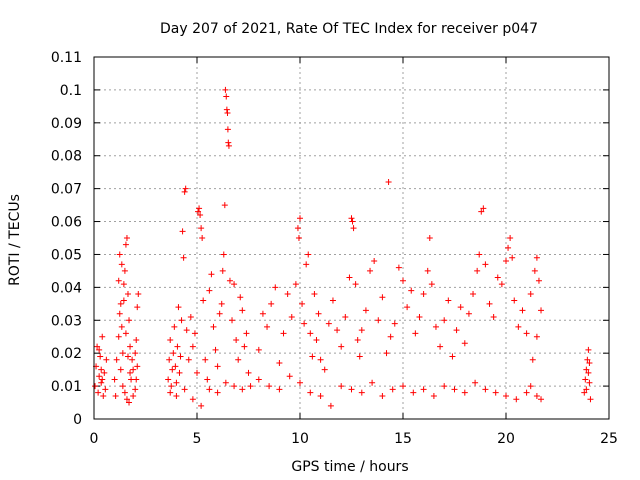  I want to click on y-tick-label: 0.07, so click(66, 190).